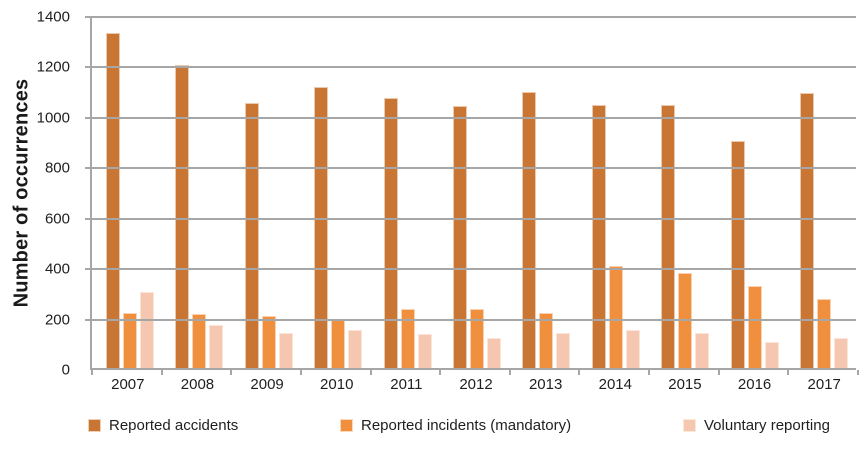 Image resolution: width=864 pixels, height=454 pixels. I want to click on bar-voluntary-reporting-2007, so click(146, 330).